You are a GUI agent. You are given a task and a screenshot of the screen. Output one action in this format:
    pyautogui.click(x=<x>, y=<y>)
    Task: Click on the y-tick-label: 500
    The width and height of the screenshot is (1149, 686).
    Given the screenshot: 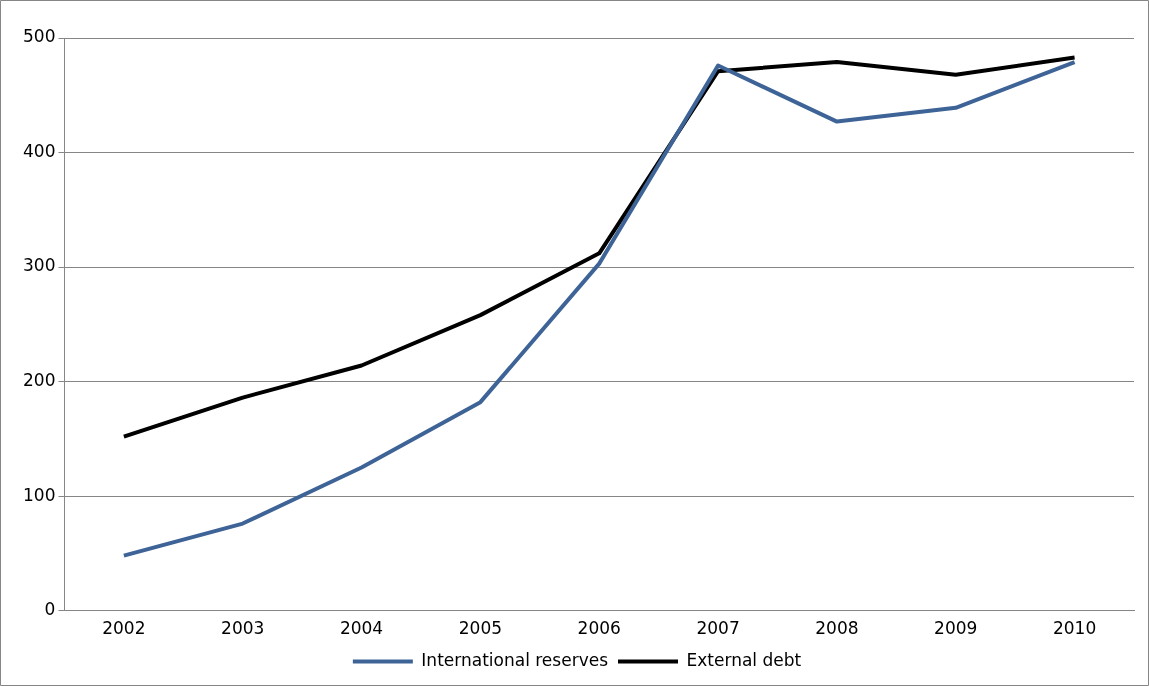 What is the action you would take?
    pyautogui.click(x=39, y=36)
    